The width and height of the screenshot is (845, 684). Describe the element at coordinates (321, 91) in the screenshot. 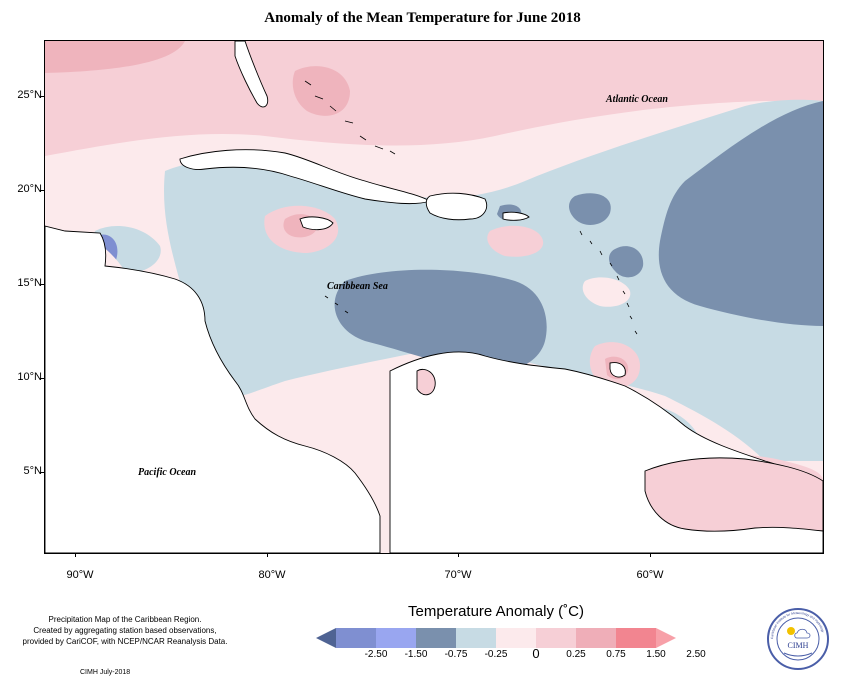

I see `anomaly-zone-warm-bahamas` at that location.